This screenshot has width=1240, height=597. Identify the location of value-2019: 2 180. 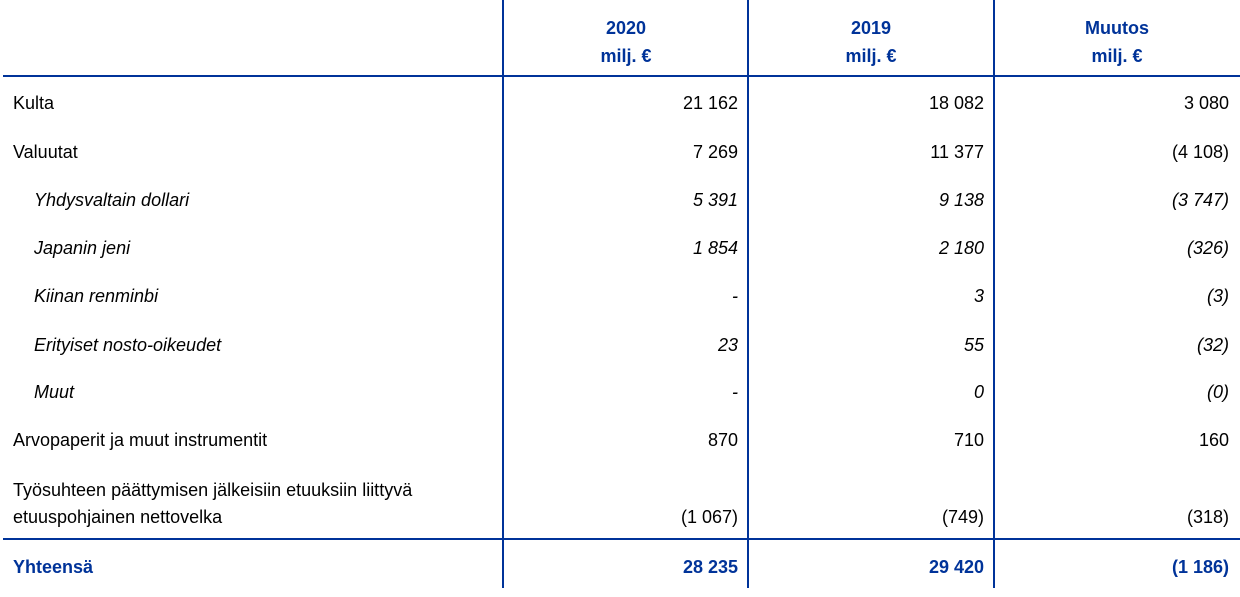
(961, 248).